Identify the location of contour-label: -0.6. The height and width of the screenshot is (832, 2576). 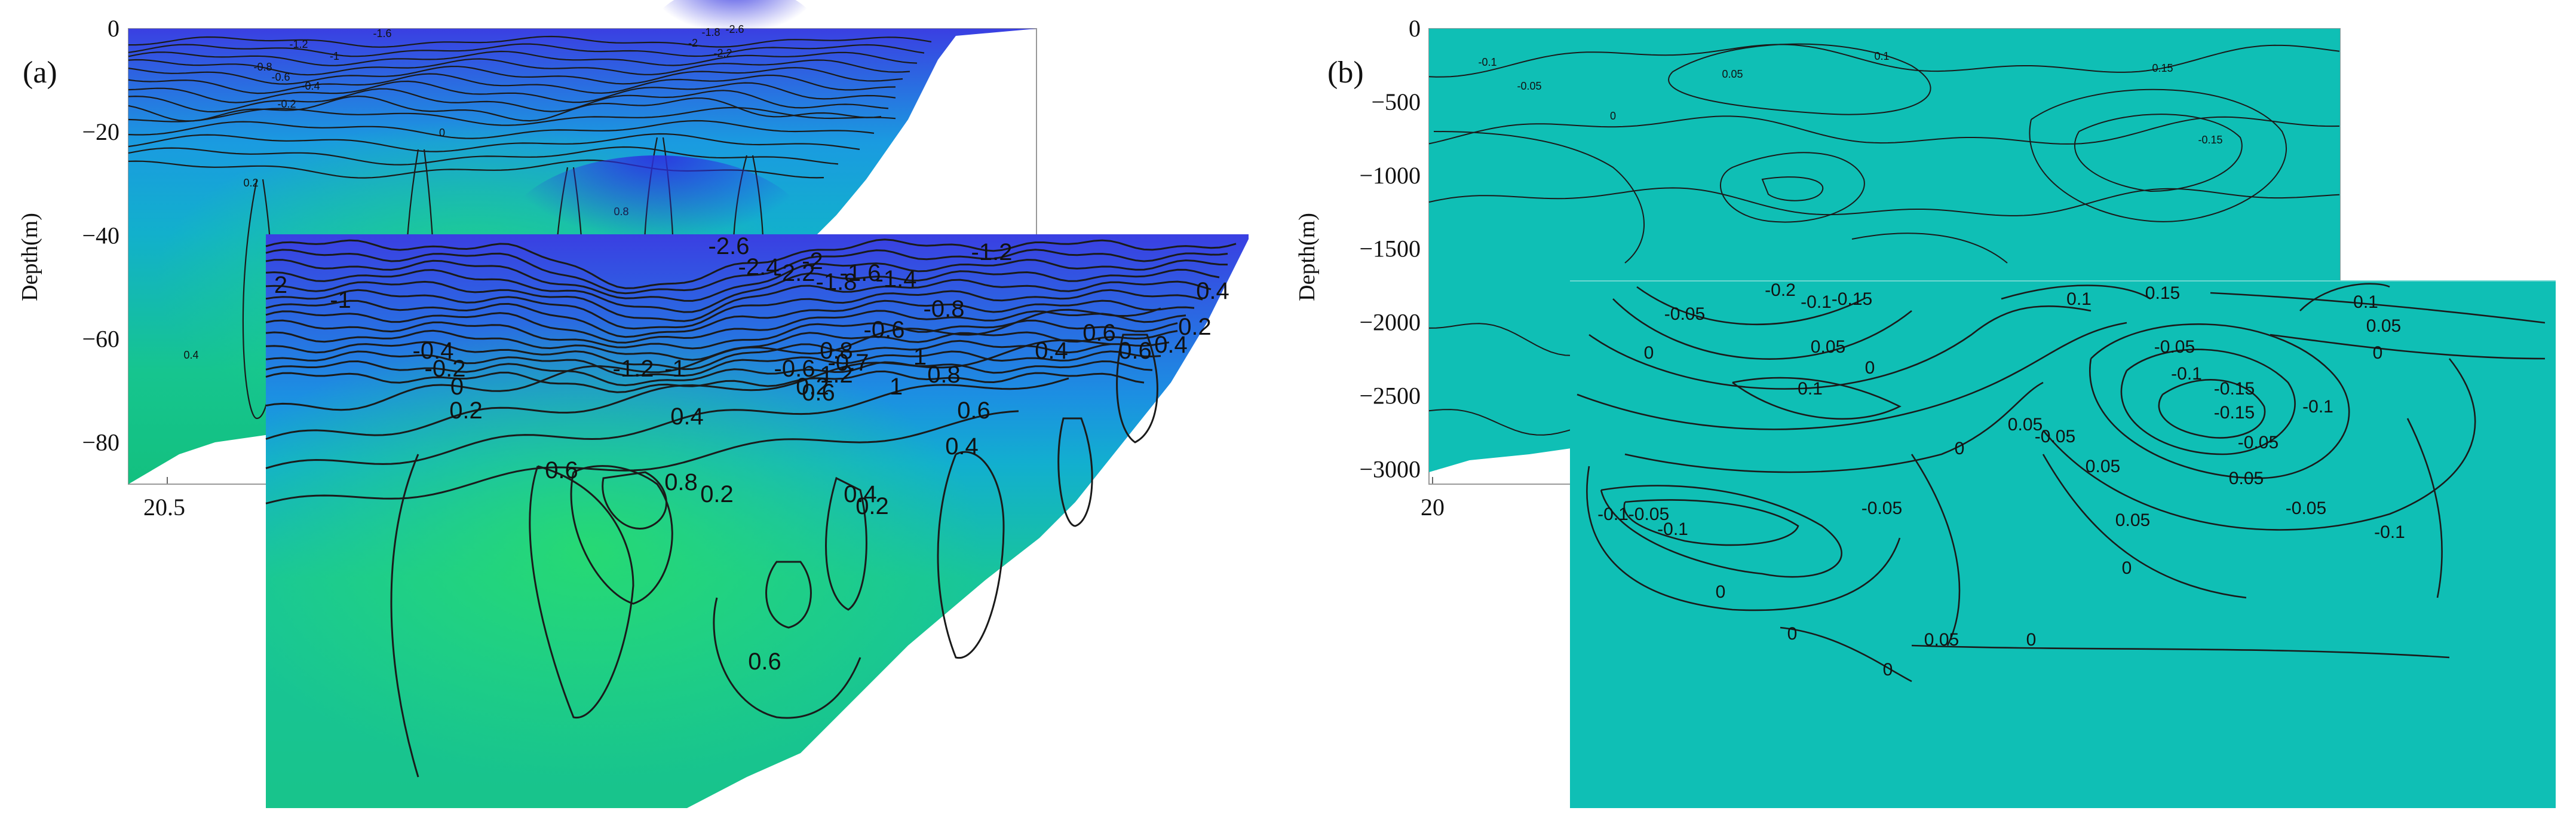
(280, 77).